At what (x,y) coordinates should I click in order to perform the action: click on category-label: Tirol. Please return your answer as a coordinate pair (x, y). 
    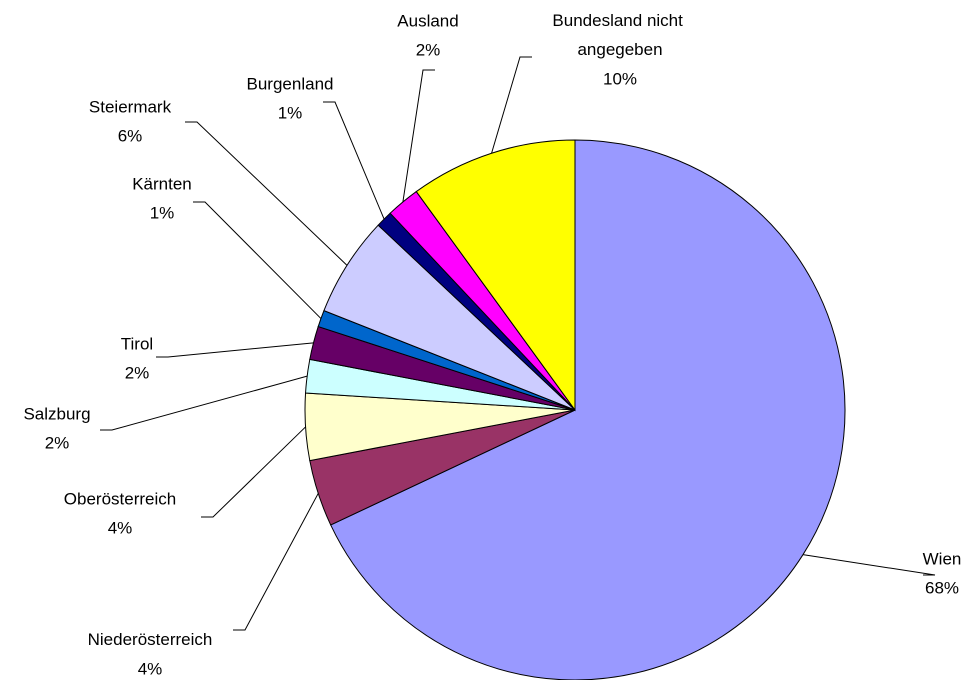
    Looking at the image, I should click on (137, 343).